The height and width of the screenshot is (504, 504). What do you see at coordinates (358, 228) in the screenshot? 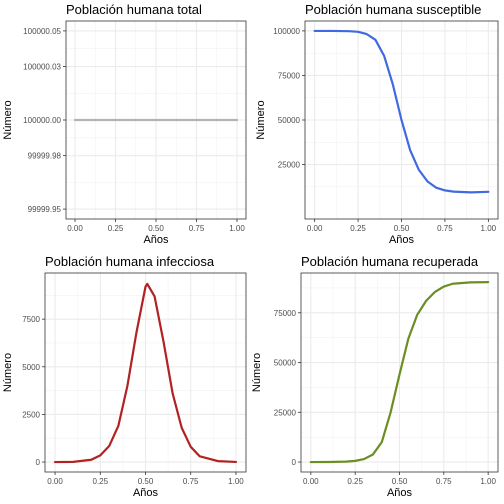
I see `panel-susceptible-x-tick-label: 0.25` at bounding box center [358, 228].